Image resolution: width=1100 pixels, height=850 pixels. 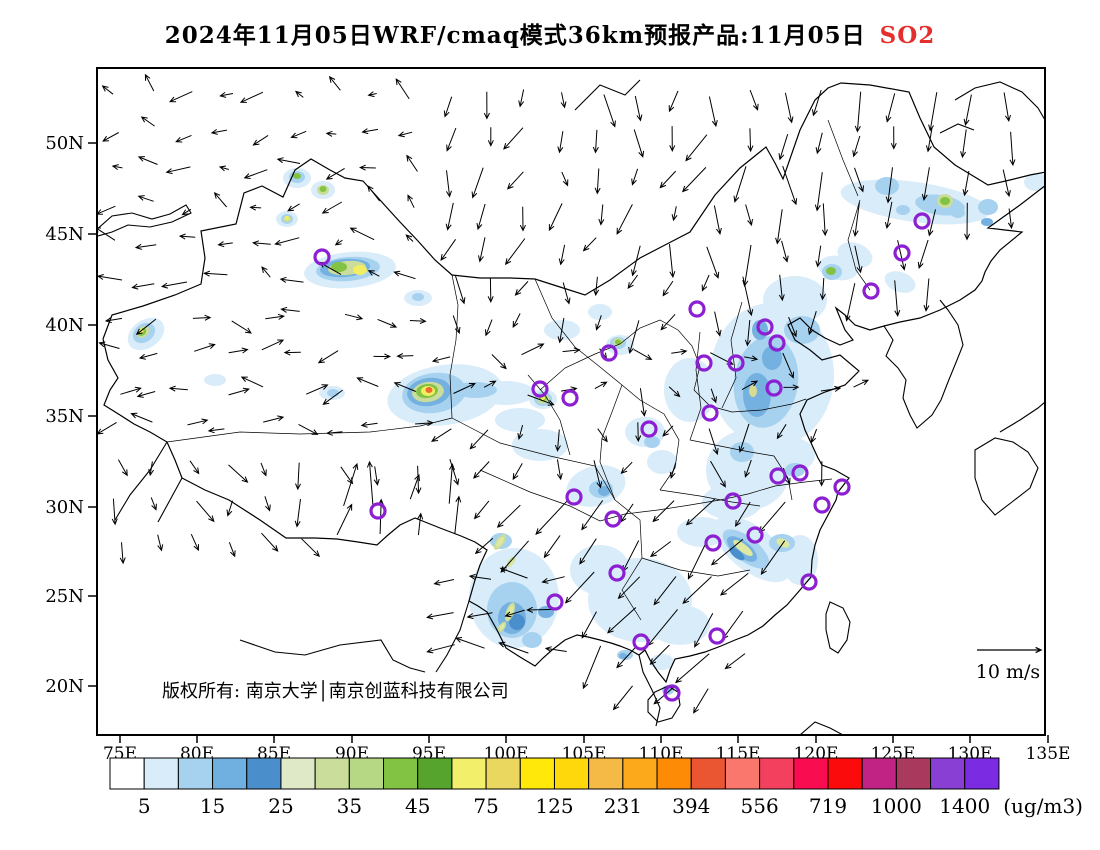 I want to click on lat-tick-label: 25N, so click(x=64, y=596).